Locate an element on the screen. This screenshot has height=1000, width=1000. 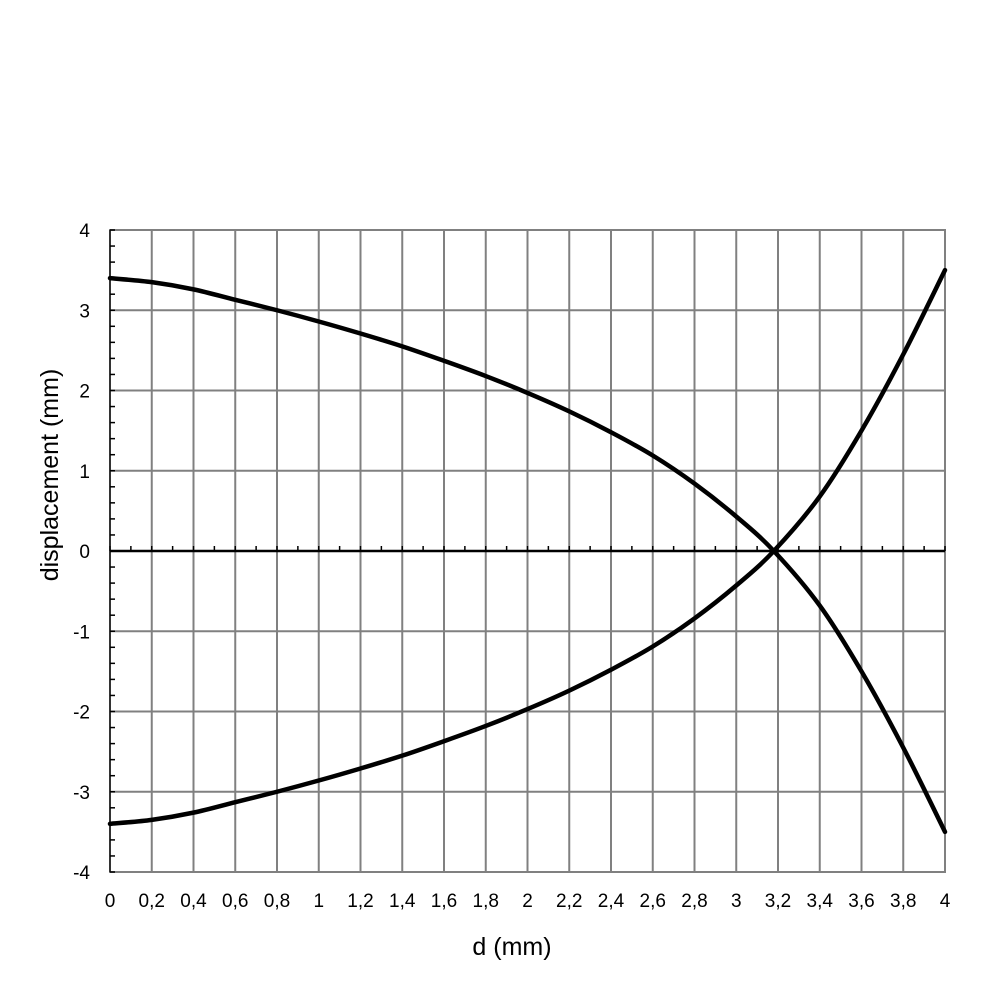
x-tick-label: 1,6 is located at coordinates (444, 901).